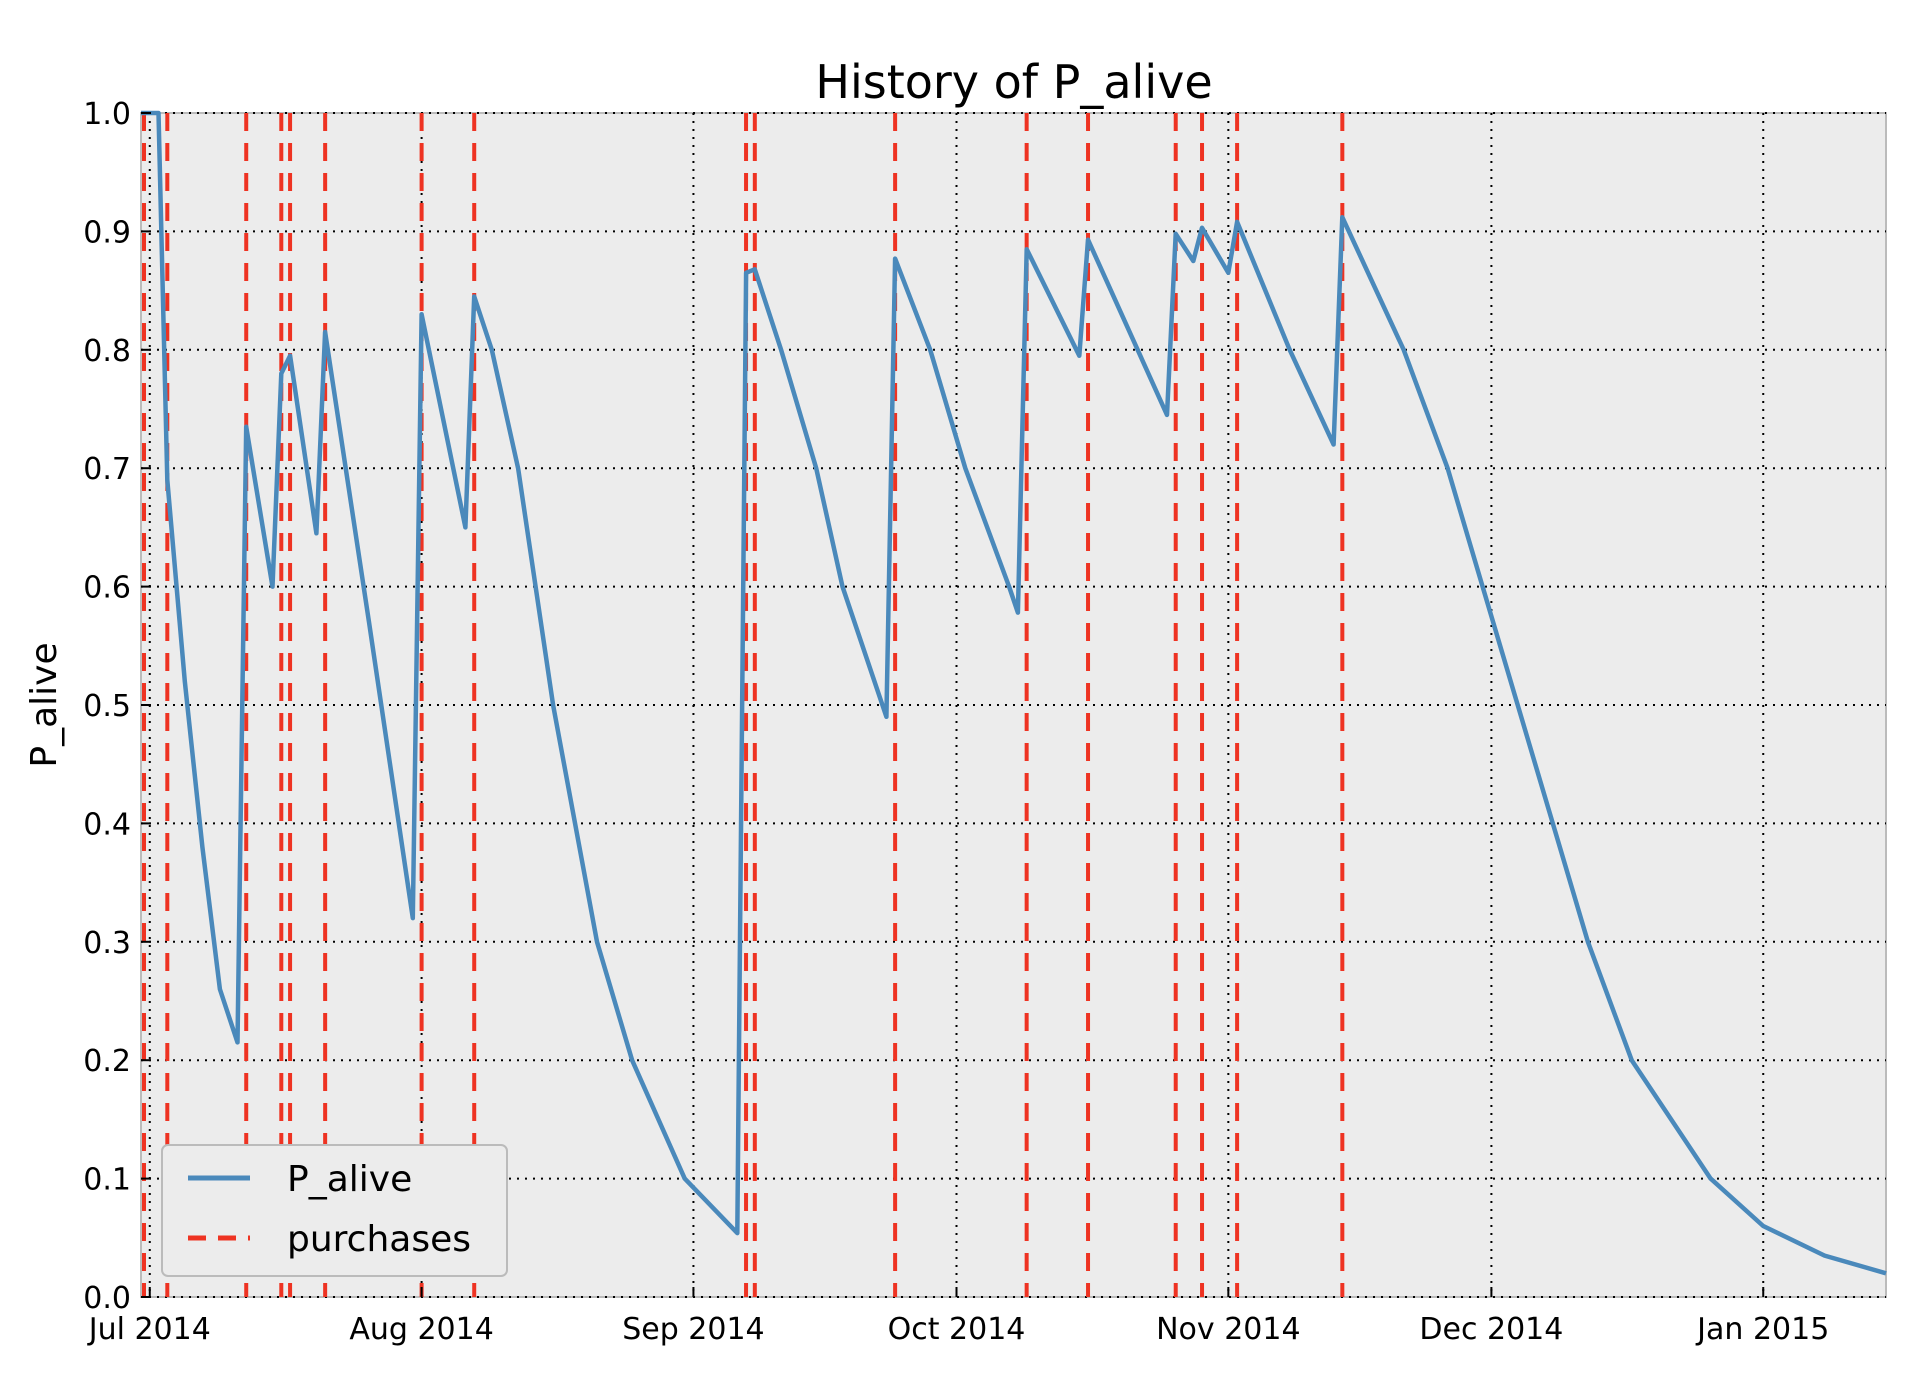 This screenshot has height=1382, width=1930. What do you see at coordinates (349, 1179) in the screenshot?
I see `legend-label-p-alive: P_alive` at bounding box center [349, 1179].